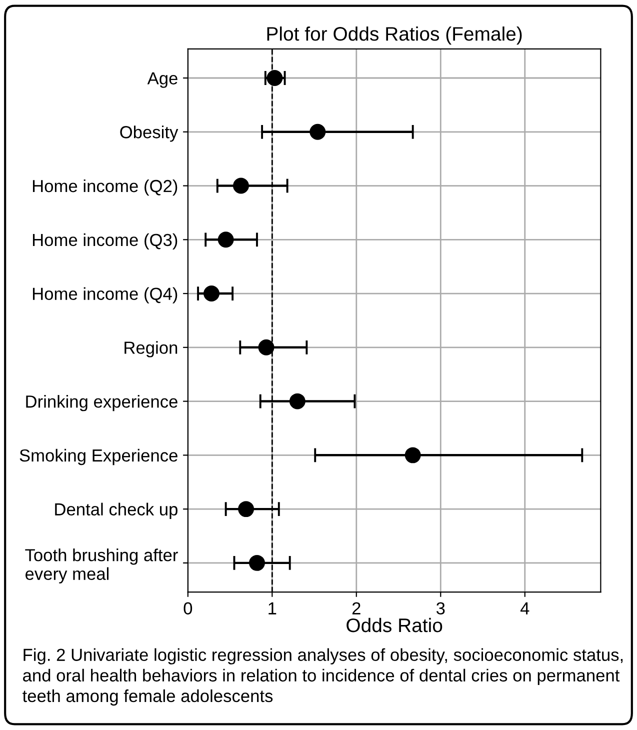  What do you see at coordinates (151, 349) in the screenshot?
I see `y-tick-label: Region` at bounding box center [151, 349].